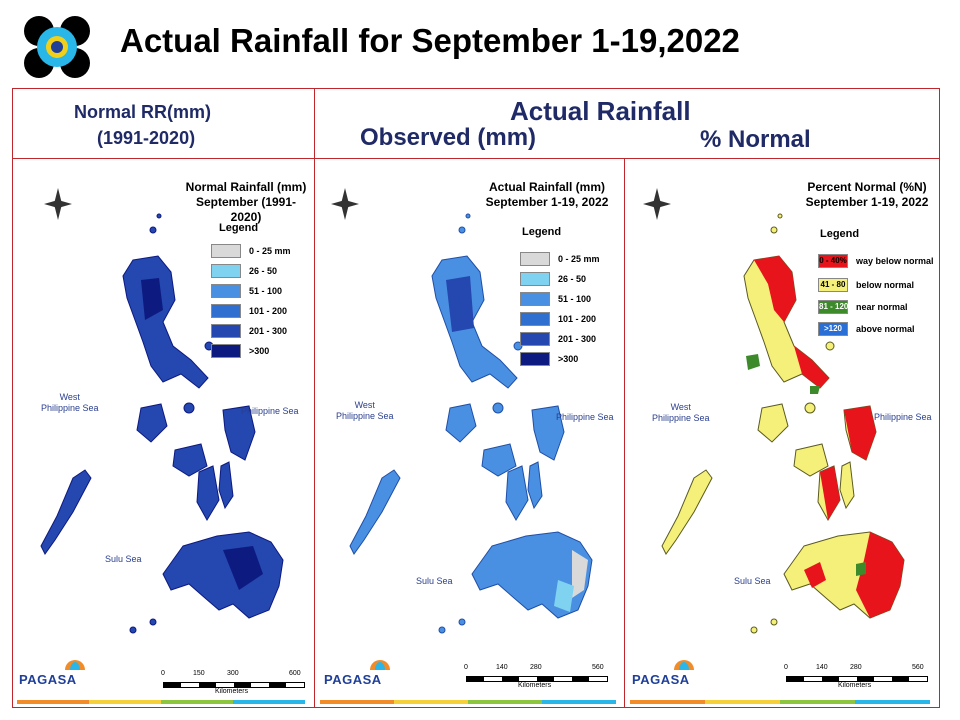  Describe the element at coordinates (575, 299) in the screenshot. I see `legend-label: 51 - 100` at that location.